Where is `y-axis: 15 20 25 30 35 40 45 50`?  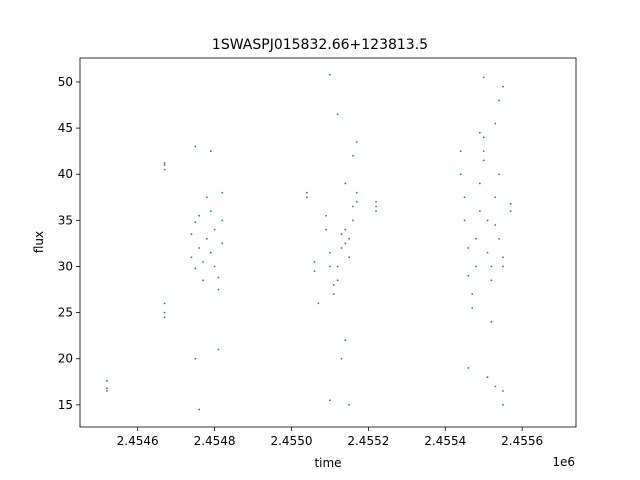
y-axis: 15 20 25 30 35 40 45 50 is located at coordinates (69, 243).